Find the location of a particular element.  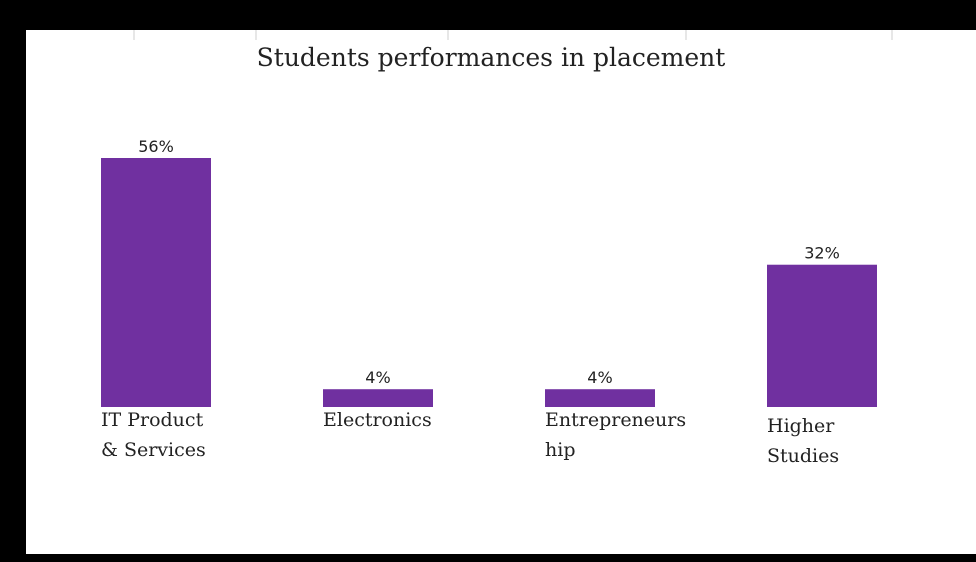

category-label: Electronics is located at coordinates (377, 420).